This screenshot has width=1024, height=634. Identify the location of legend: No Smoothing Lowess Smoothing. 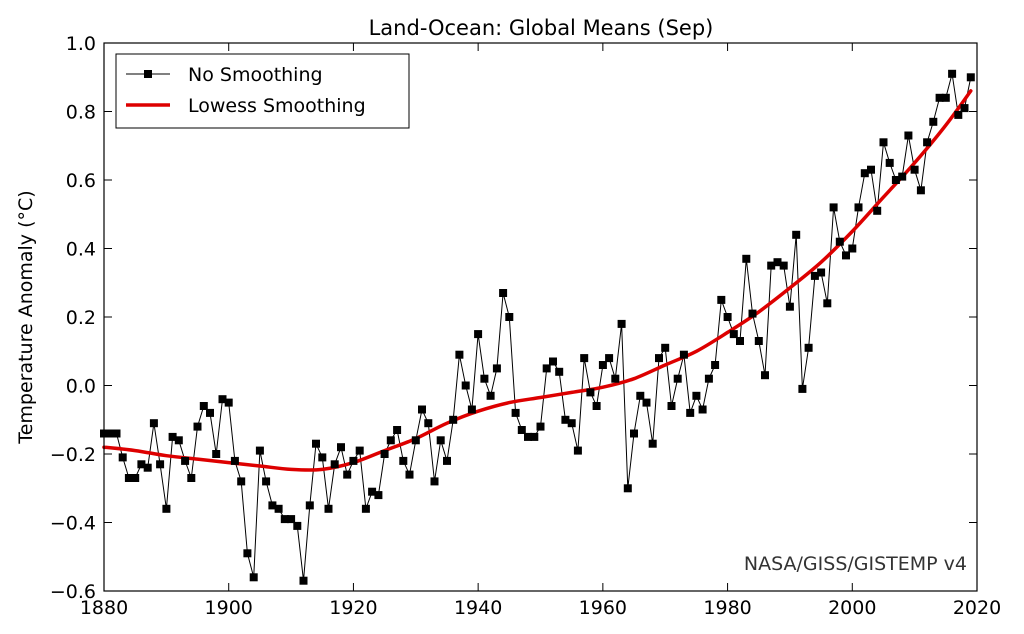
(262, 91).